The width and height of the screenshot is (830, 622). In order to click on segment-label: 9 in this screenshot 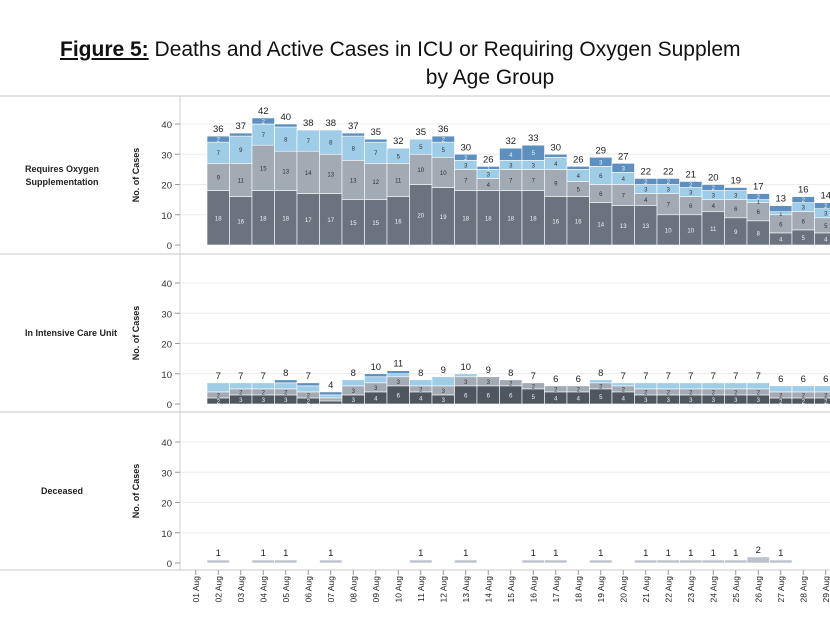, I will do `click(219, 178)`.